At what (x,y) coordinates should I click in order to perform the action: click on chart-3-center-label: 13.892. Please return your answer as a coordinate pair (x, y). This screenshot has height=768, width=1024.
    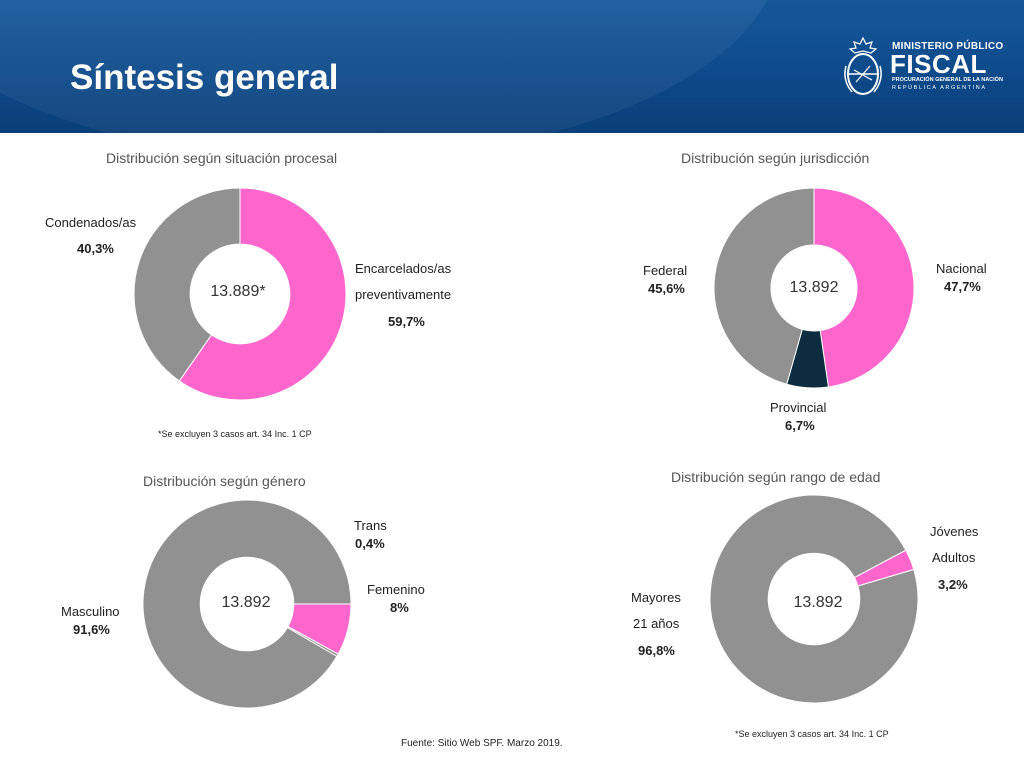
    Looking at the image, I should click on (246, 602).